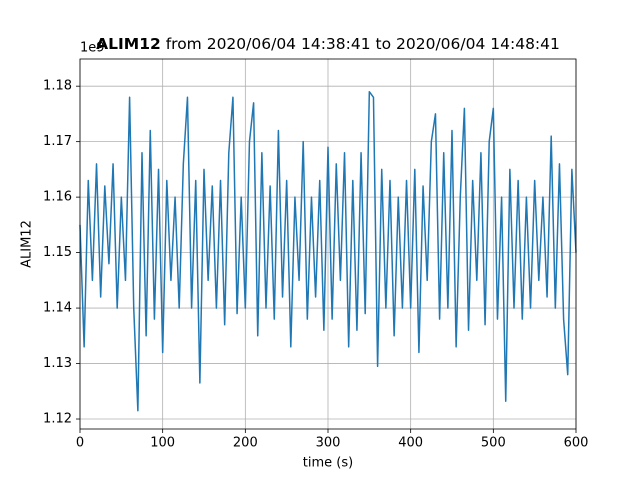 This screenshot has height=480, width=640. Describe the element at coordinates (27, 244) in the screenshot. I see `y-axis-label: ALIM12` at that location.